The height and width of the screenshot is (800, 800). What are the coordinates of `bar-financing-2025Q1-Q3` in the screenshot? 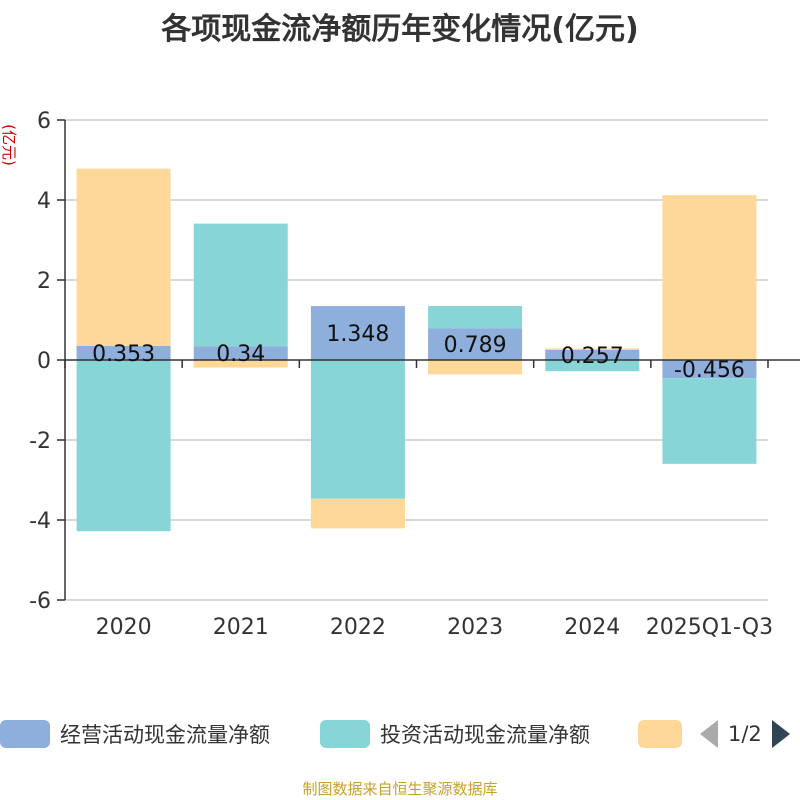 It's located at (709, 277).